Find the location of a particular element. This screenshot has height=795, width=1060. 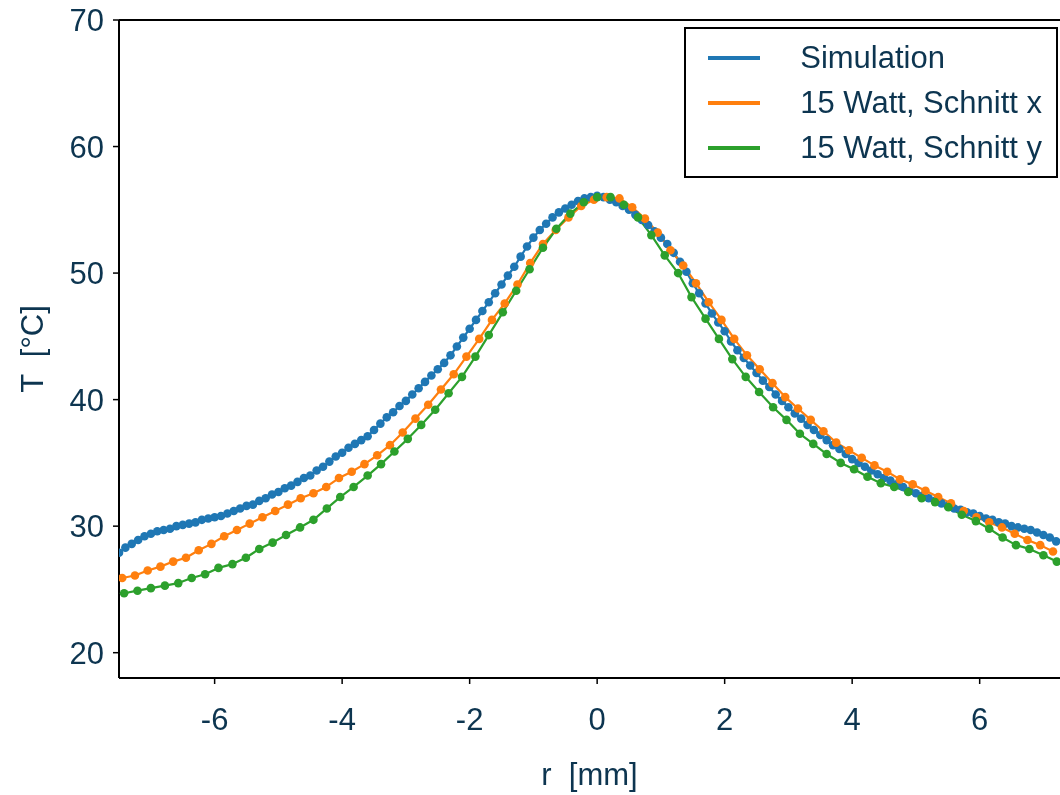

y-tick-label: 20 is located at coordinates (86, 653).